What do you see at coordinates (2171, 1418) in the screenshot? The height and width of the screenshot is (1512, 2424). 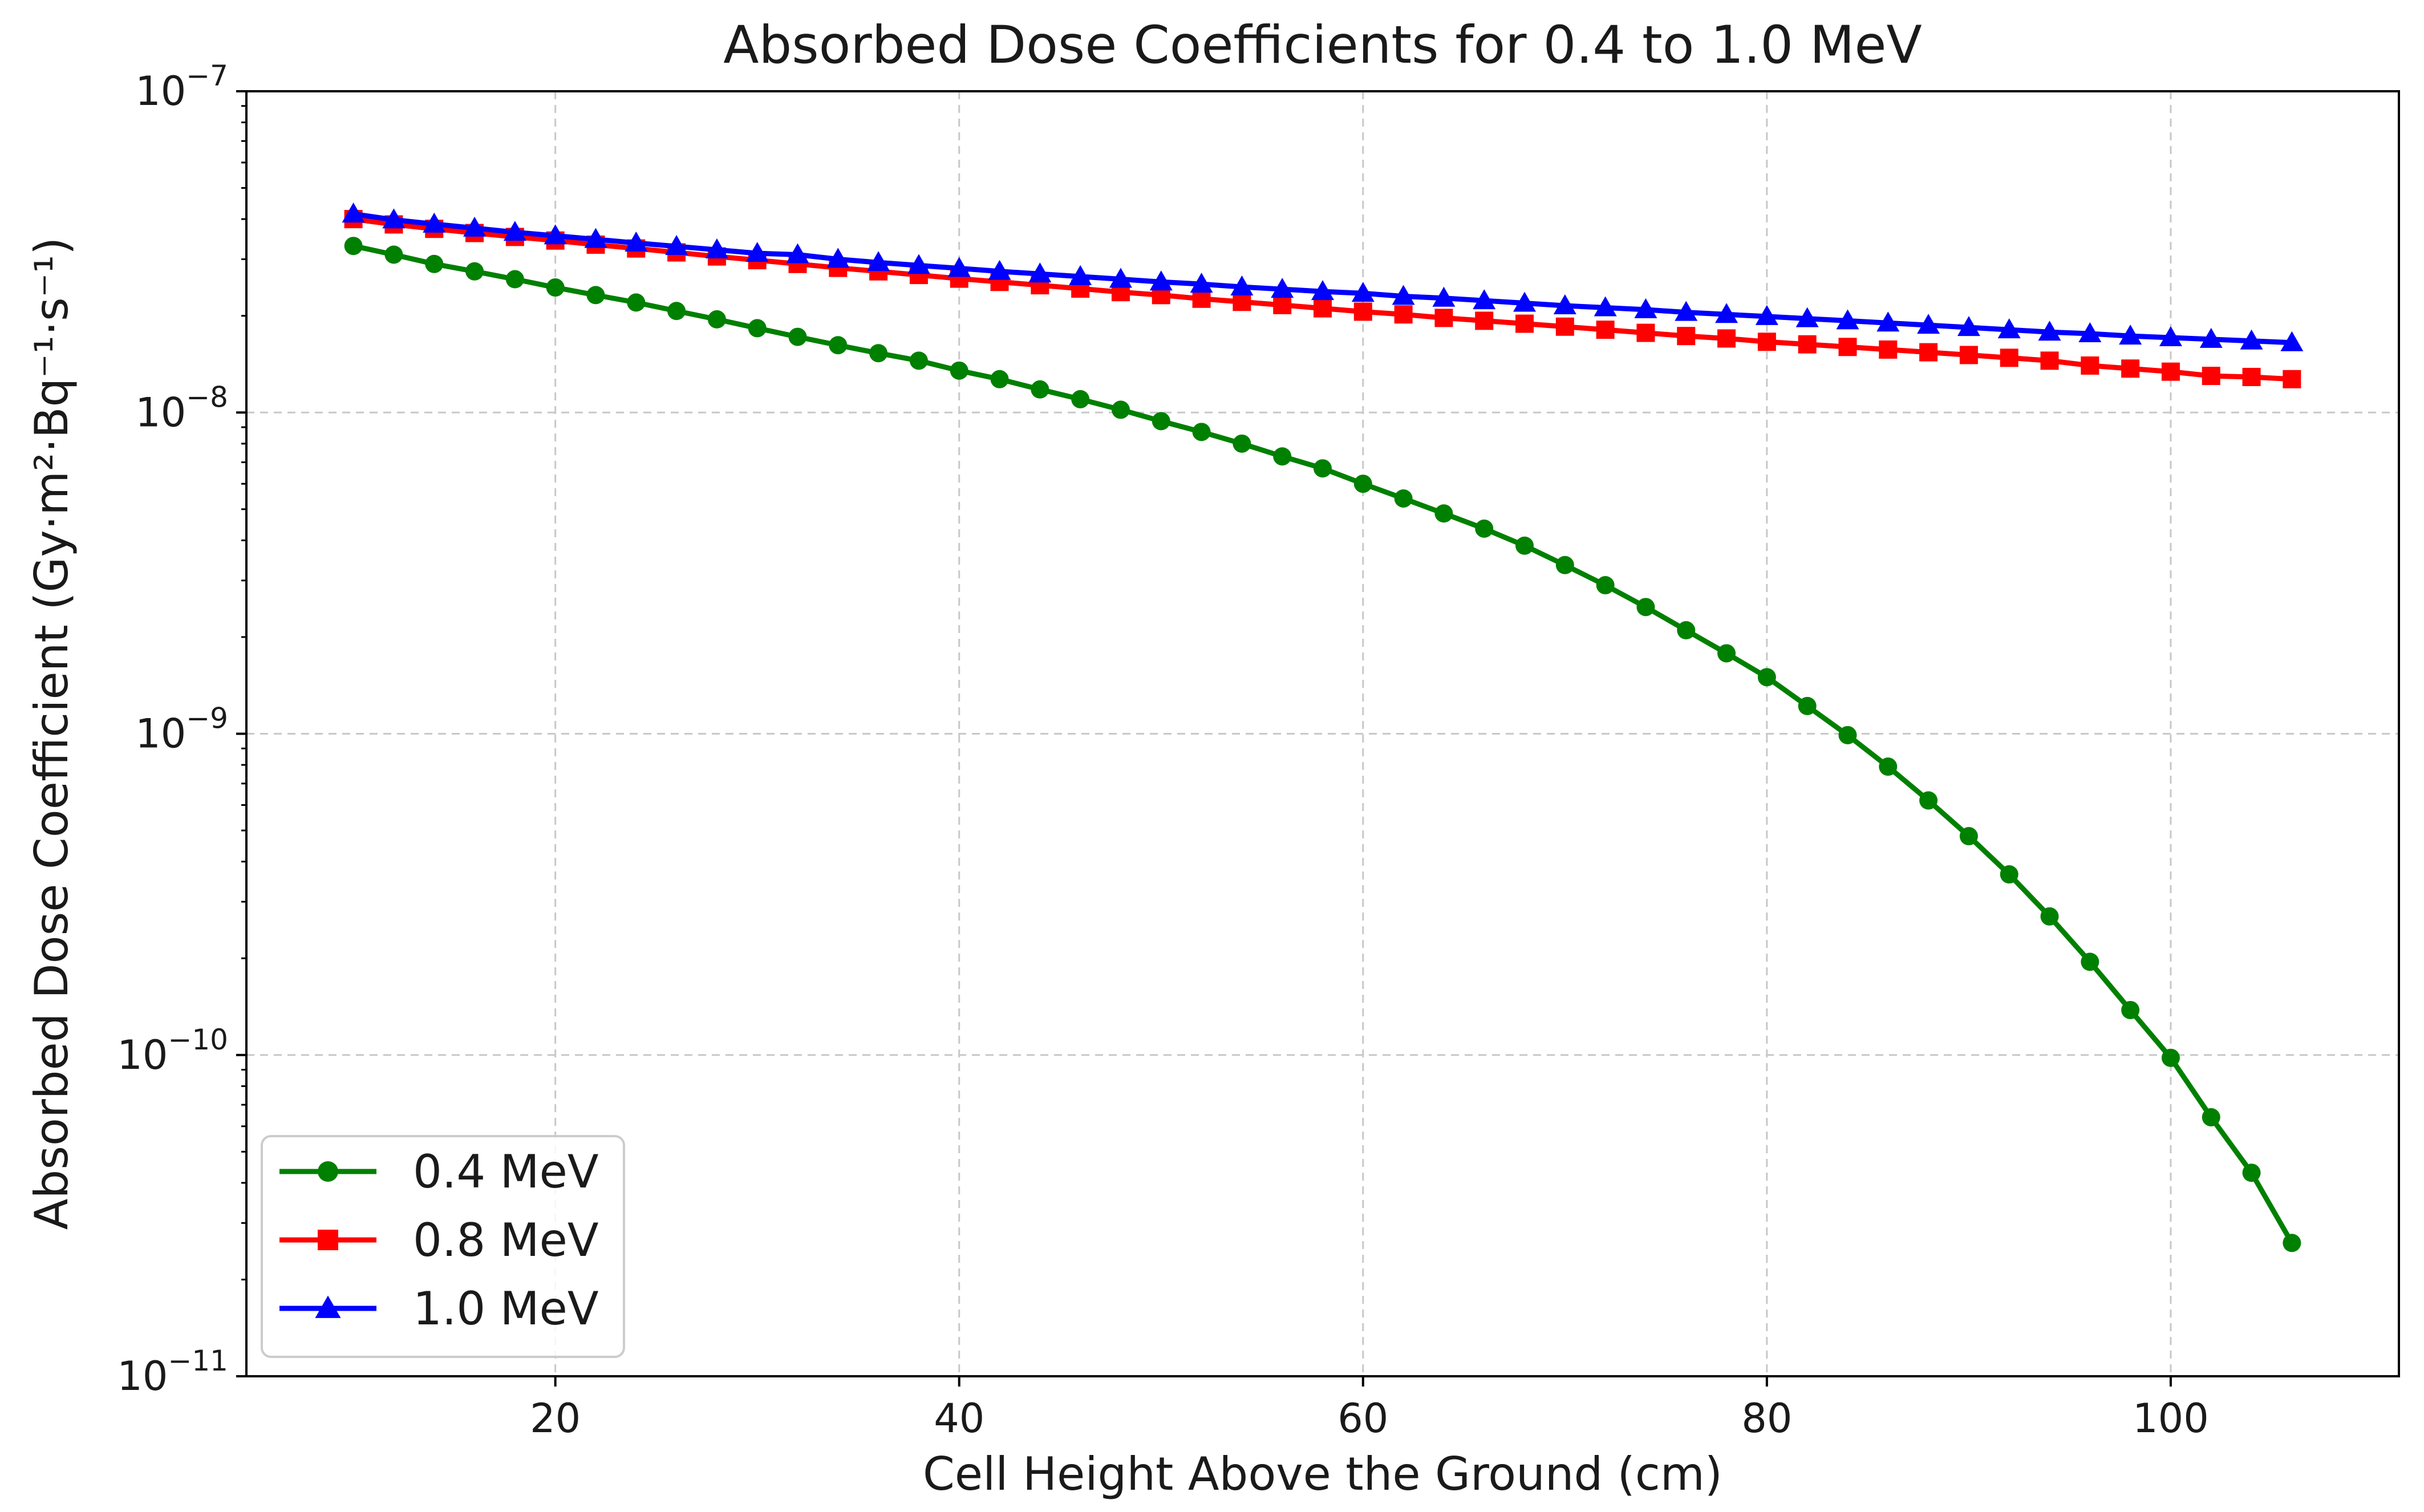 I see `x-tick-label: 100` at bounding box center [2171, 1418].